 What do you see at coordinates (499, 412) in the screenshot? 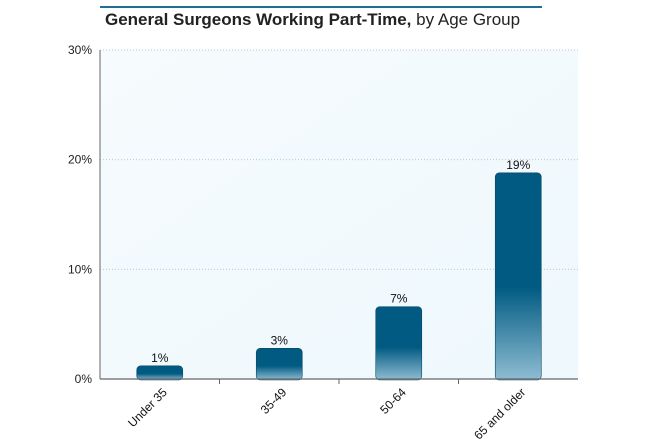
I see `x-tick-label: 65 and older` at bounding box center [499, 412].